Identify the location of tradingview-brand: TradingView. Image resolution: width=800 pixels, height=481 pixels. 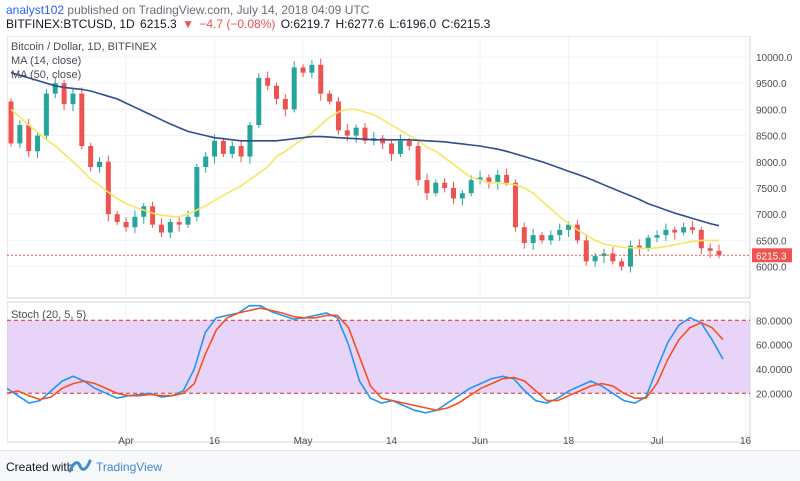
(129, 467).